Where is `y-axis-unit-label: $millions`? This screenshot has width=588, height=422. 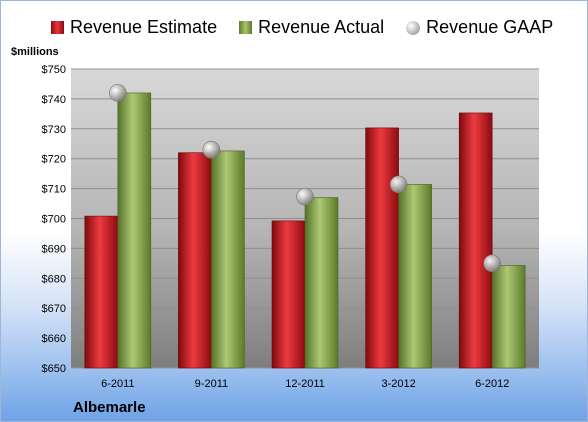
y-axis-unit-label: $millions is located at coordinates (35, 52).